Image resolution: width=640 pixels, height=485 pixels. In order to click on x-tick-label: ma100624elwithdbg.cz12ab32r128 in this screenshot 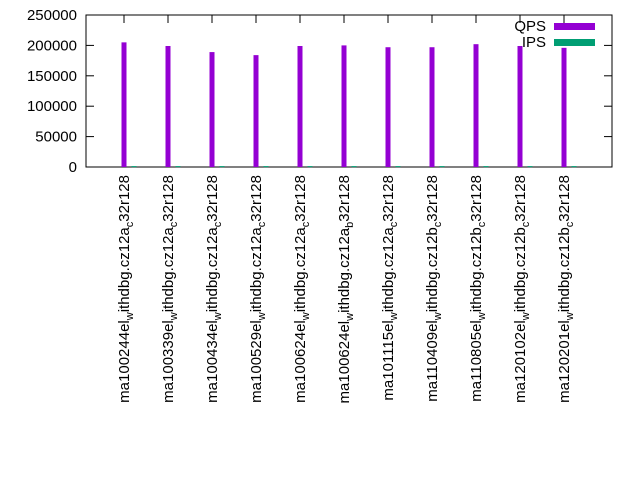, I will do `click(346, 289)`.